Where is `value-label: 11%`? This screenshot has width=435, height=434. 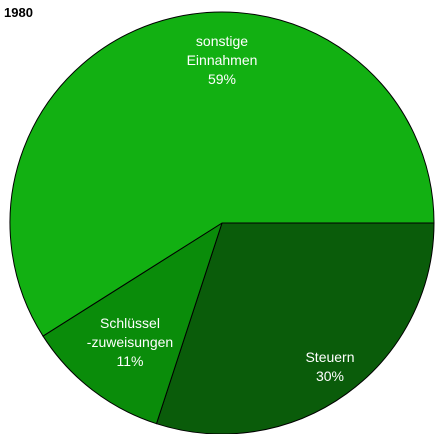 value-label: 11% is located at coordinates (130, 361).